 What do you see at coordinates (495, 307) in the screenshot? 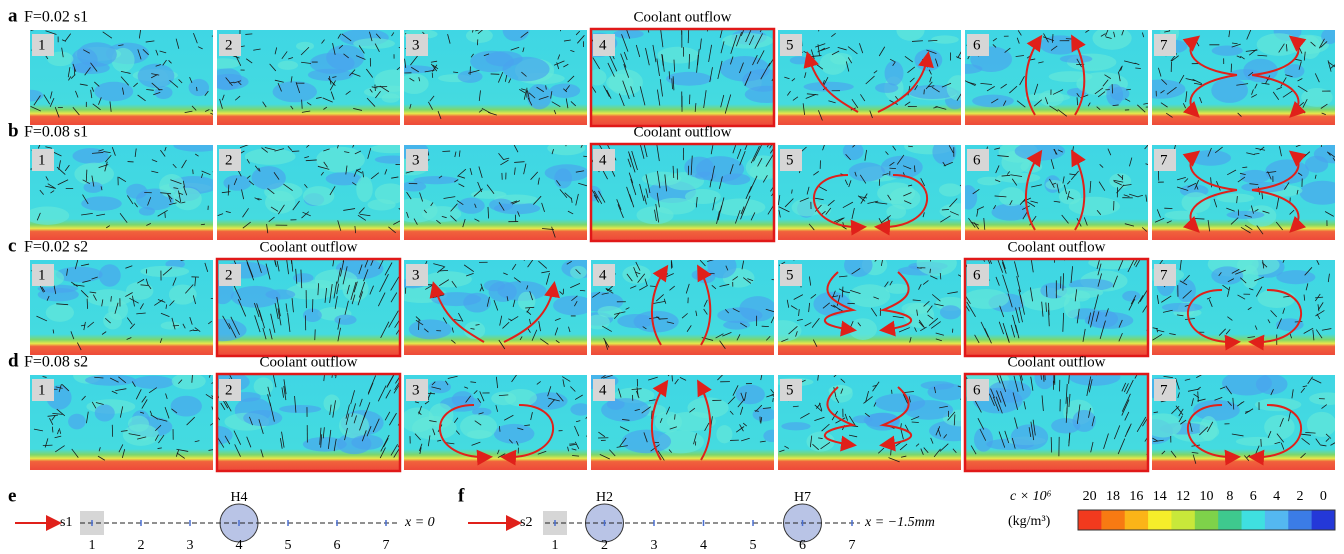
I see `panel: 3` at bounding box center [495, 307].